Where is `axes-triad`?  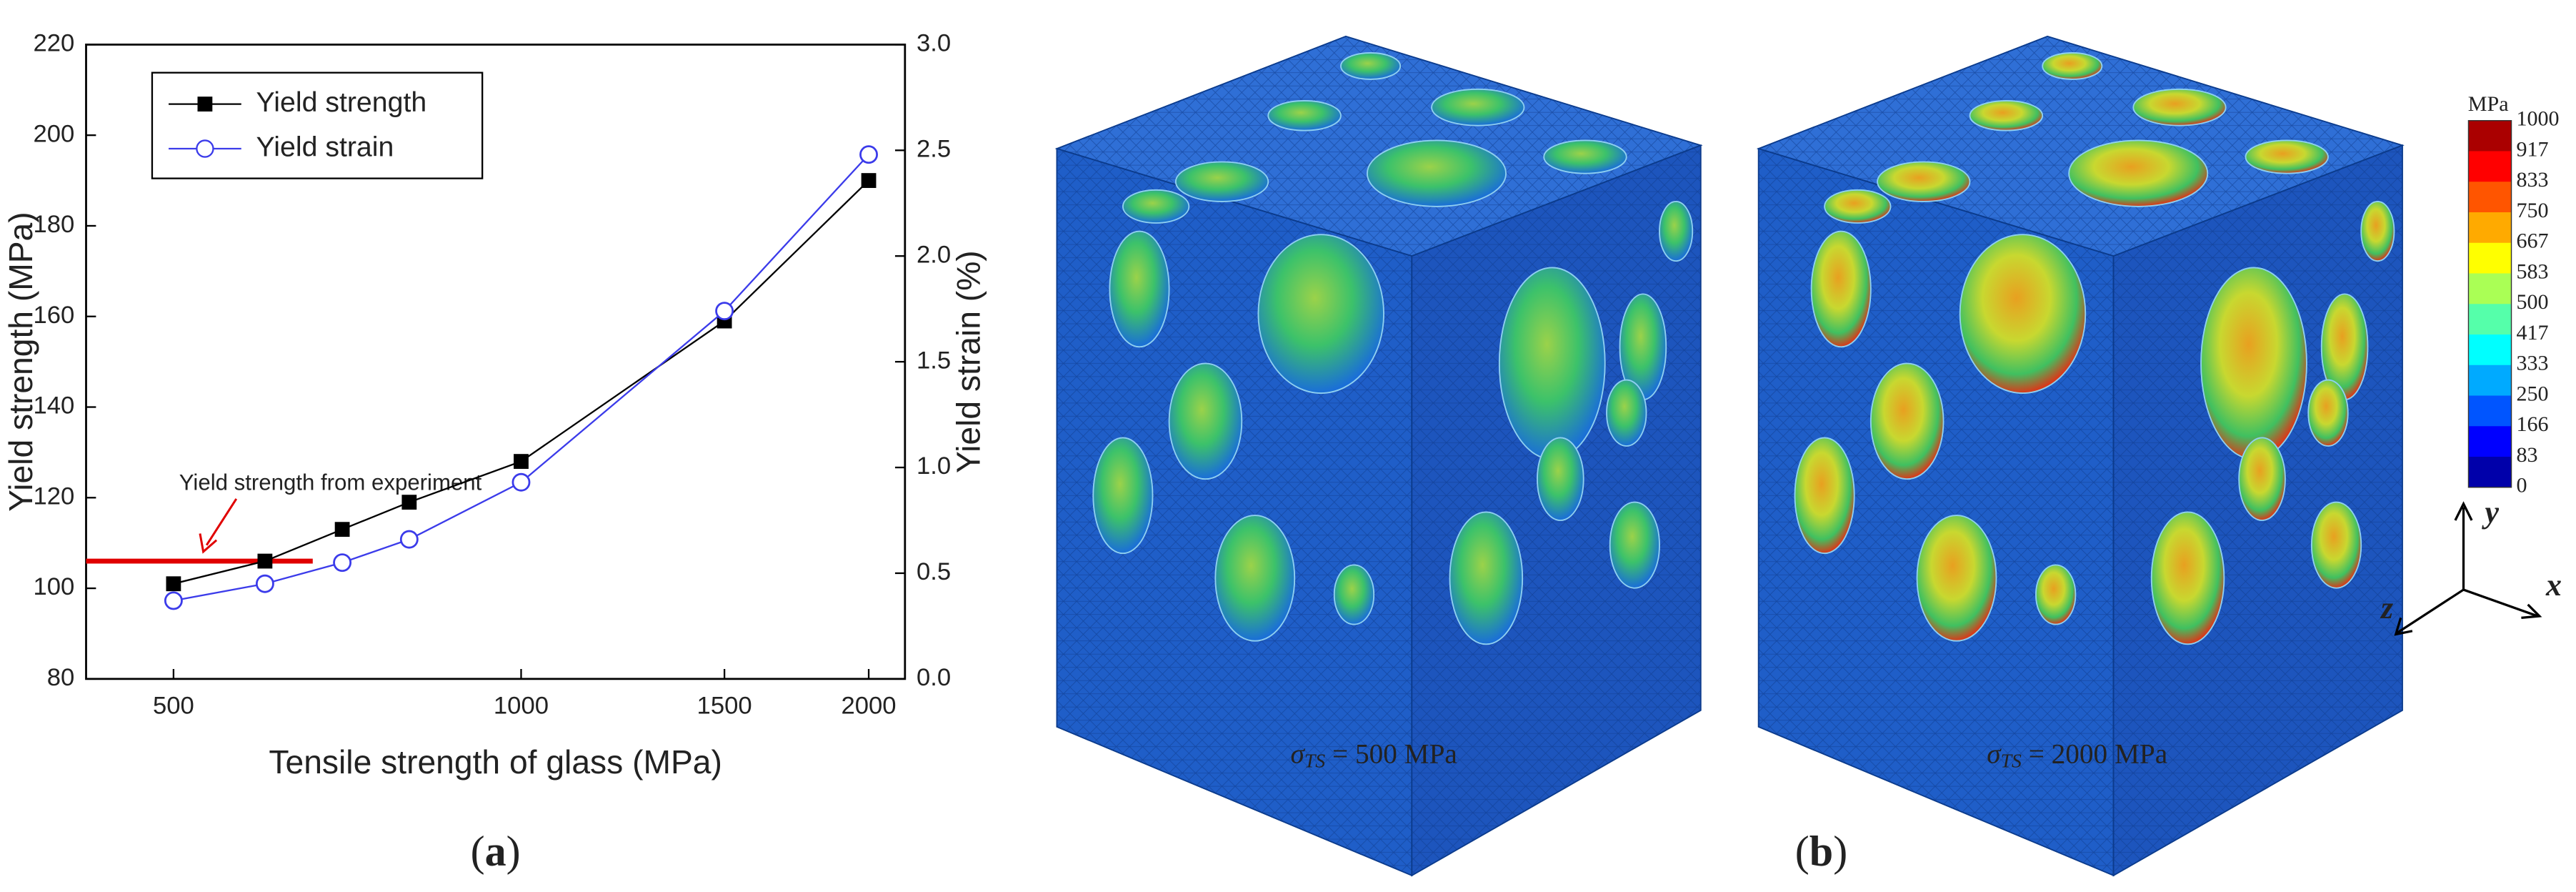
axes-triad is located at coordinates (2468, 568).